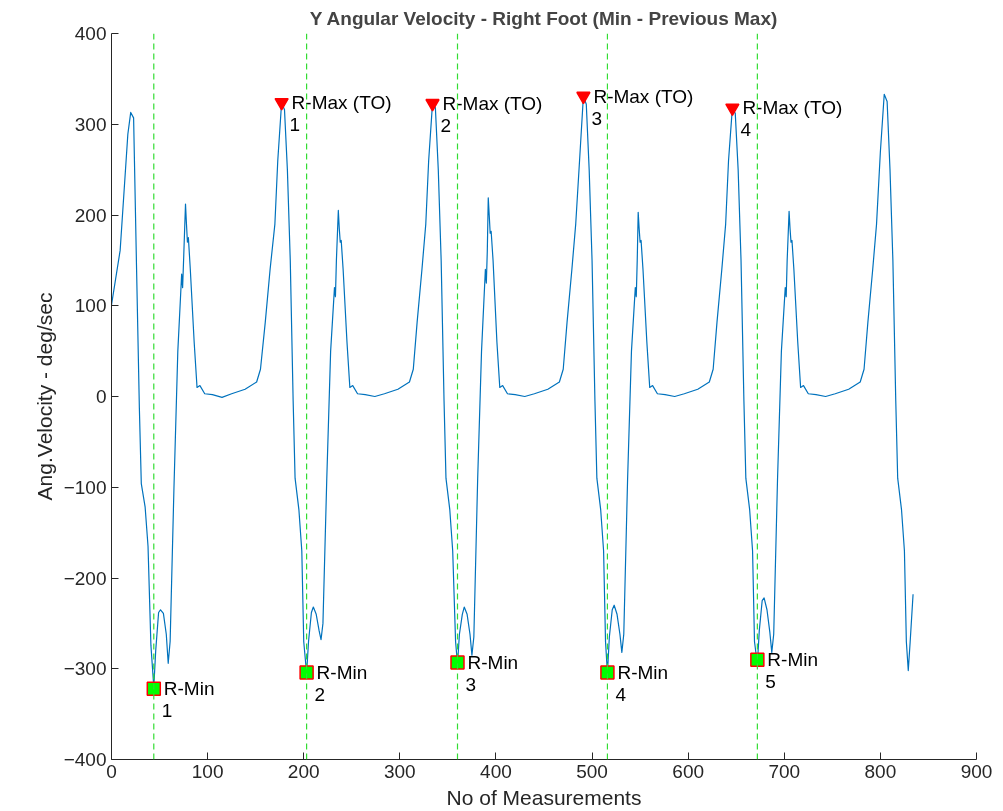 This screenshot has height=811, width=1003. Describe the element at coordinates (642, 683) in the screenshot. I see `annotation: R-Min 4` at that location.